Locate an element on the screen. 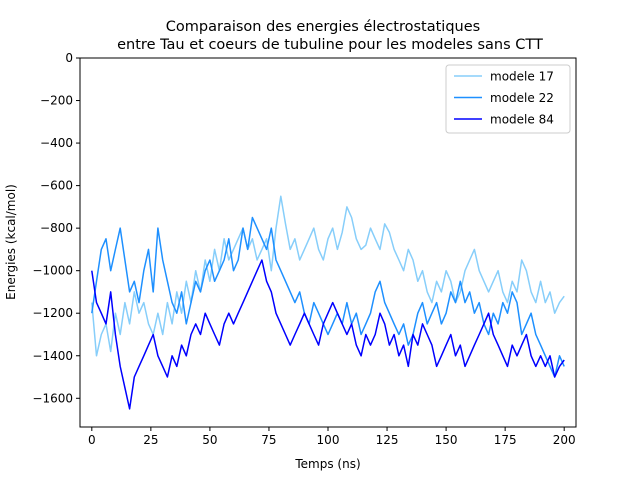 The image size is (640, 484). legend-label-2: modele 22 is located at coordinates (522, 98).